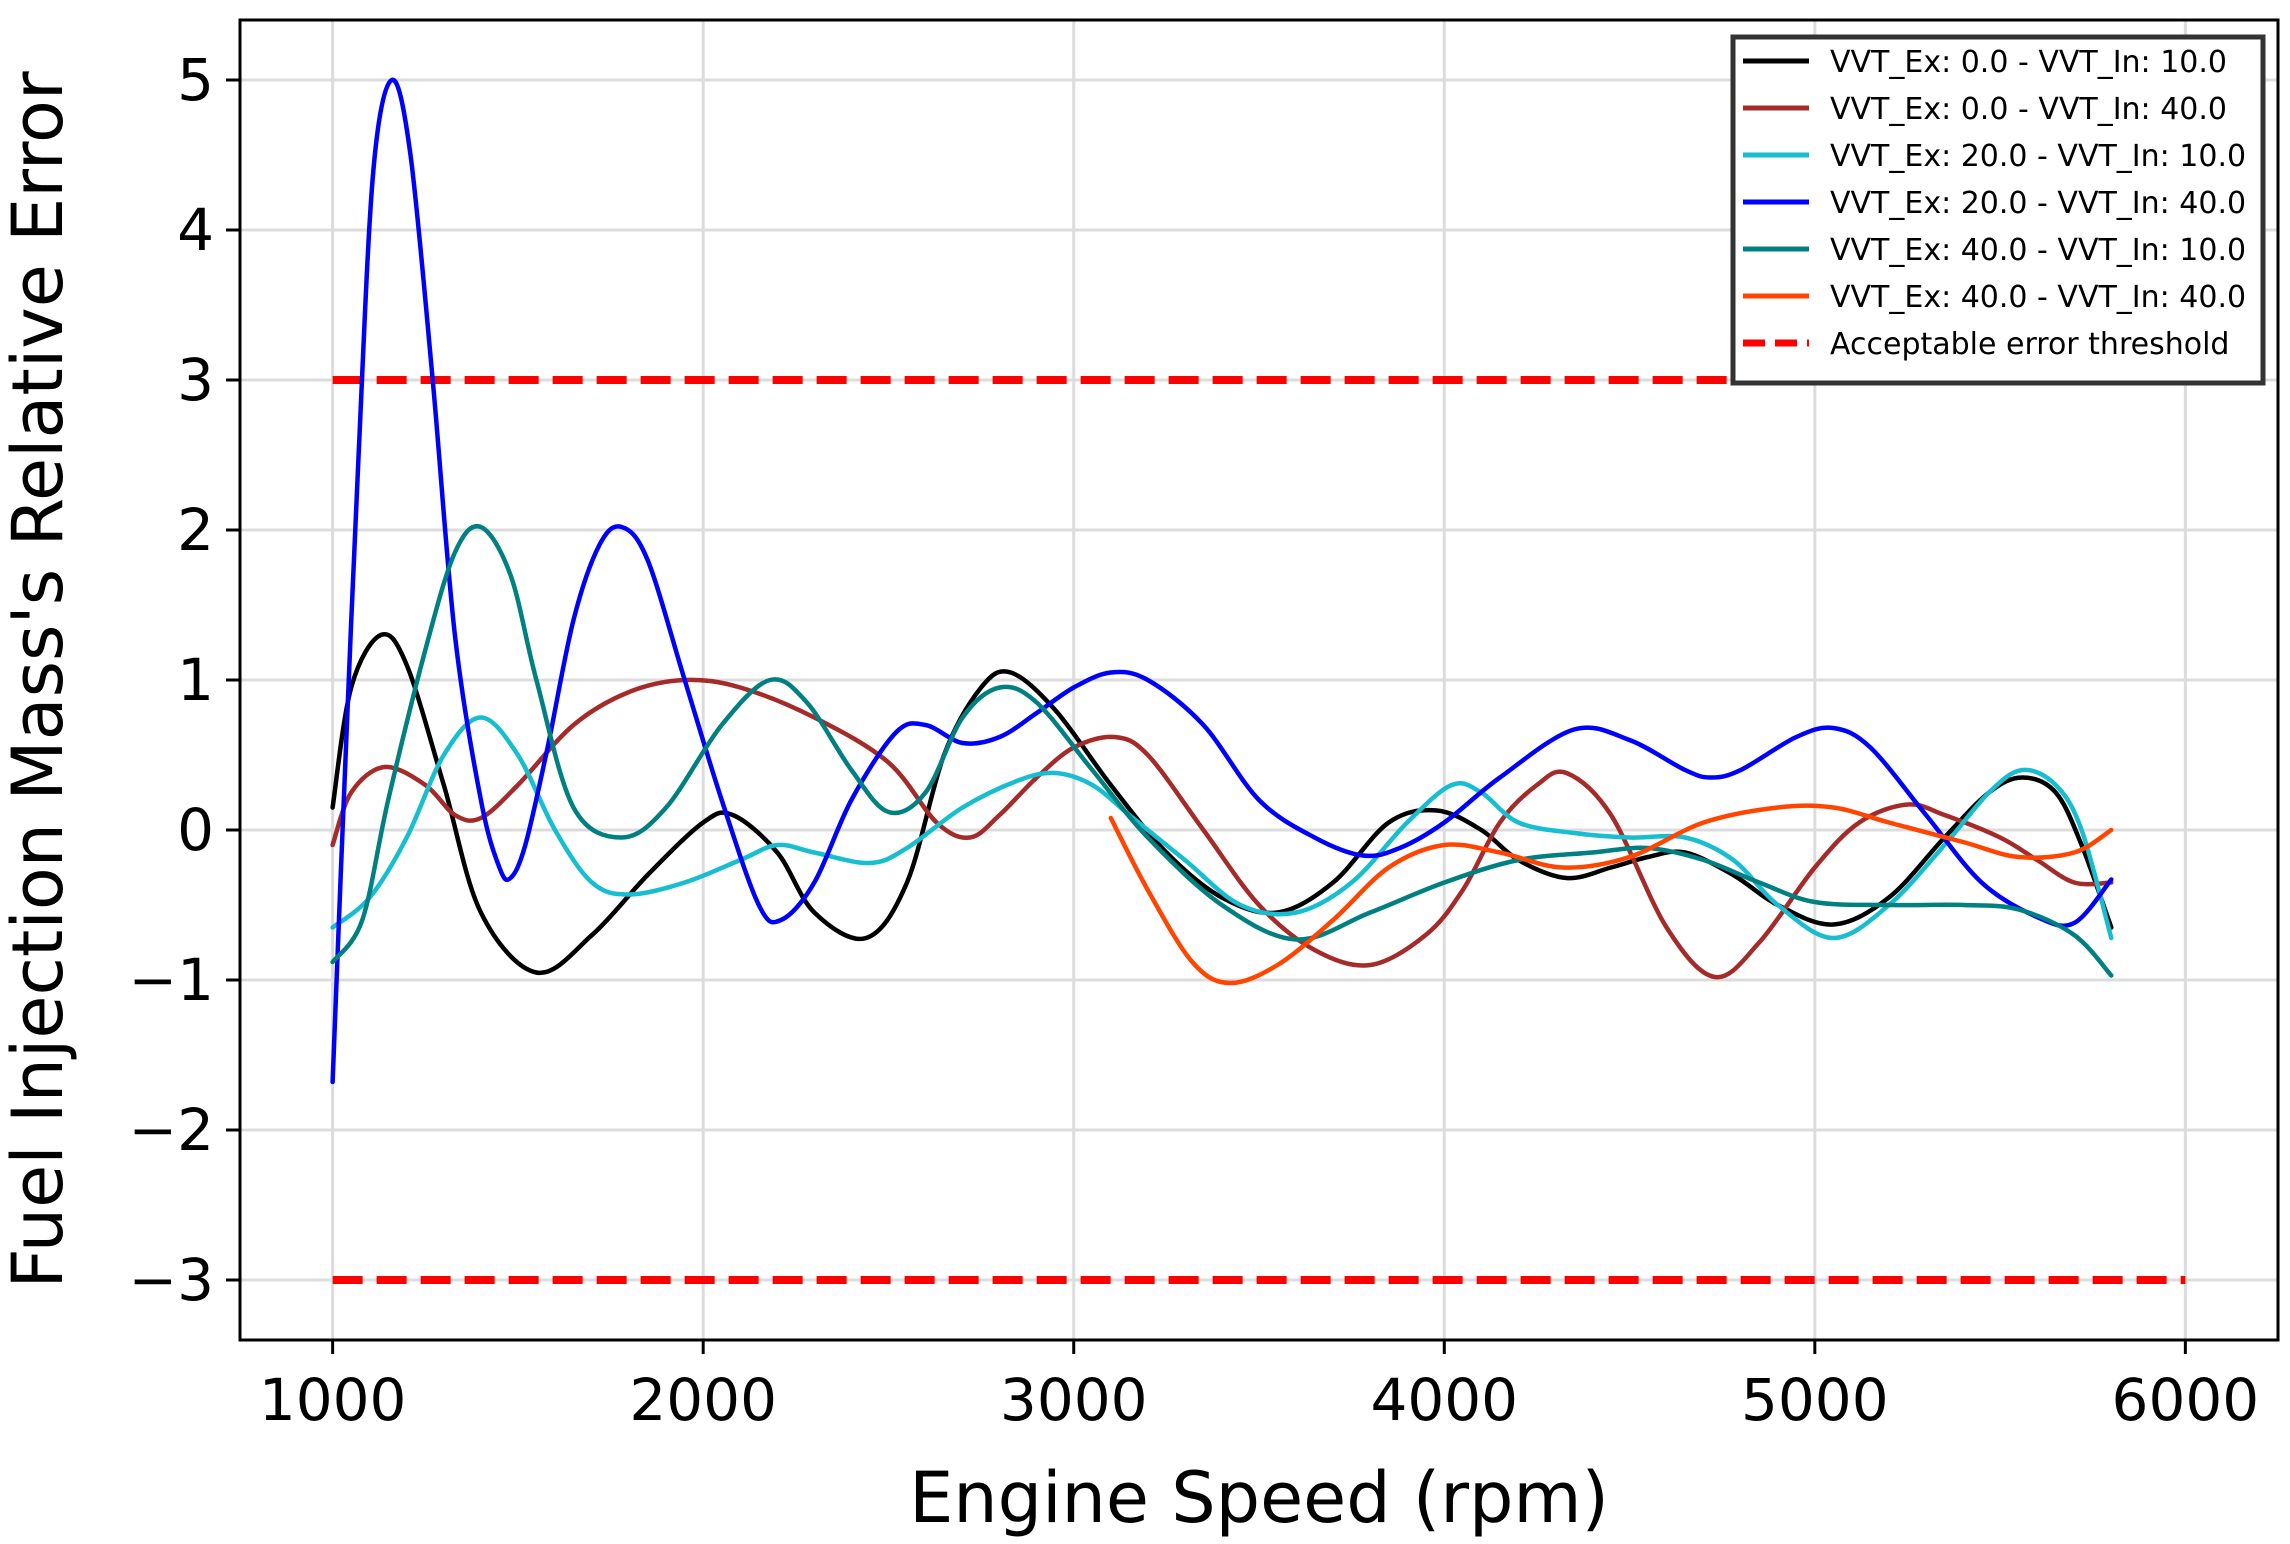  What do you see at coordinates (39, 679) in the screenshot?
I see `y-axis-title: Fuel Injection Mass's Relative Error` at bounding box center [39, 679].